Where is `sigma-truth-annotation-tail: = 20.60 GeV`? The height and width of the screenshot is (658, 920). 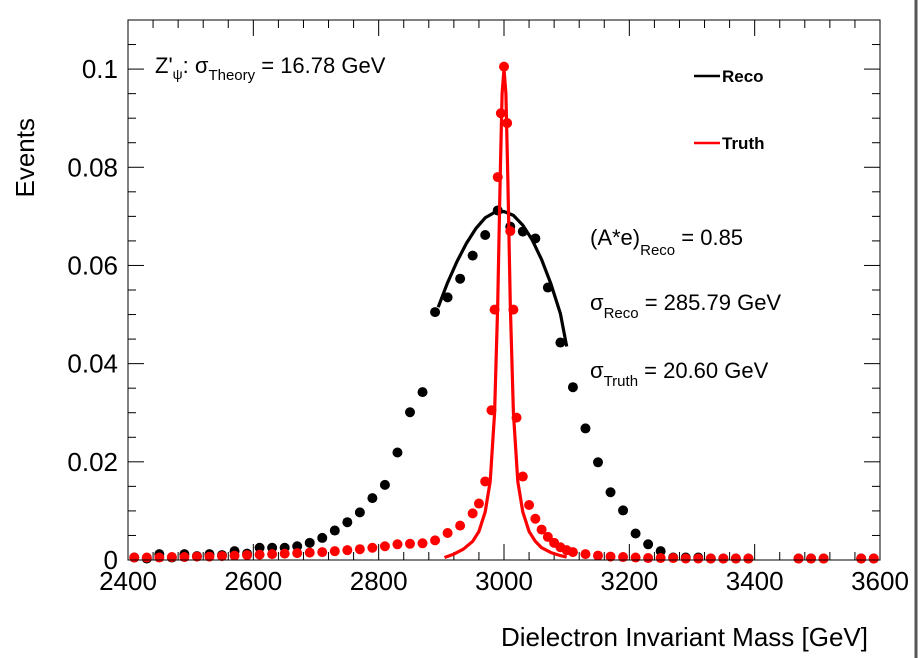
sigma-truth-annotation-tail: = 20.60 GeV is located at coordinates (703, 370).